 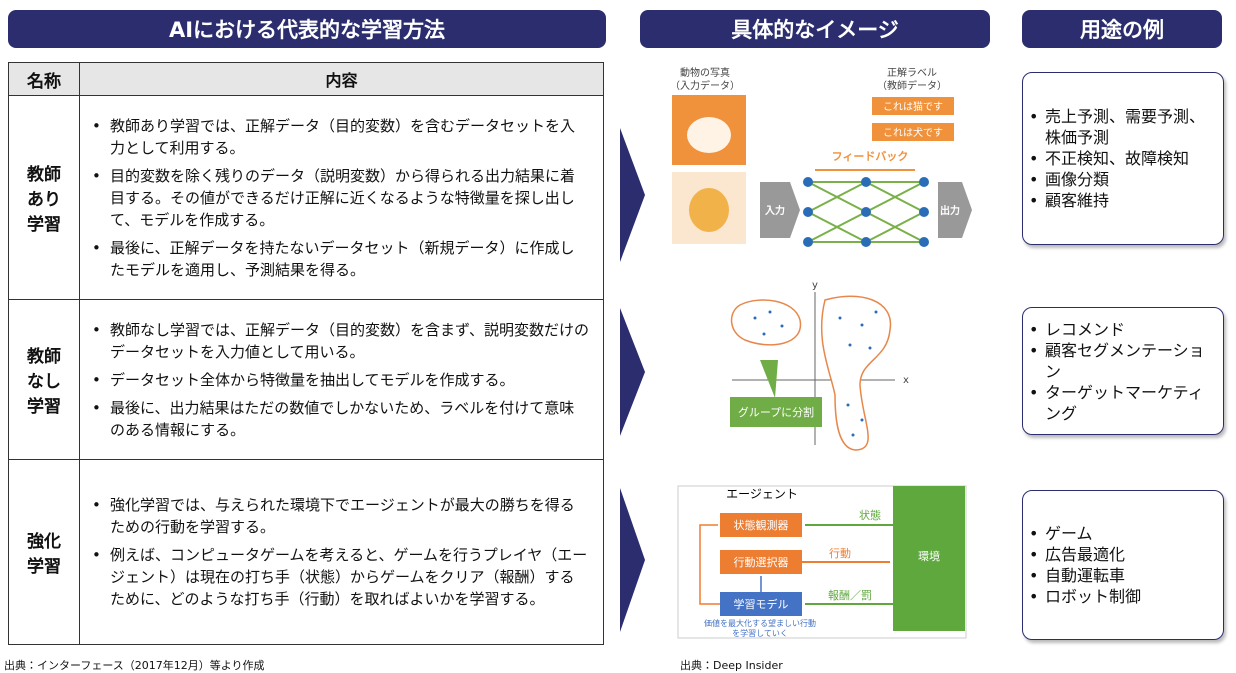 I want to click on method-name: 教師 なし 学習, so click(x=44, y=379).